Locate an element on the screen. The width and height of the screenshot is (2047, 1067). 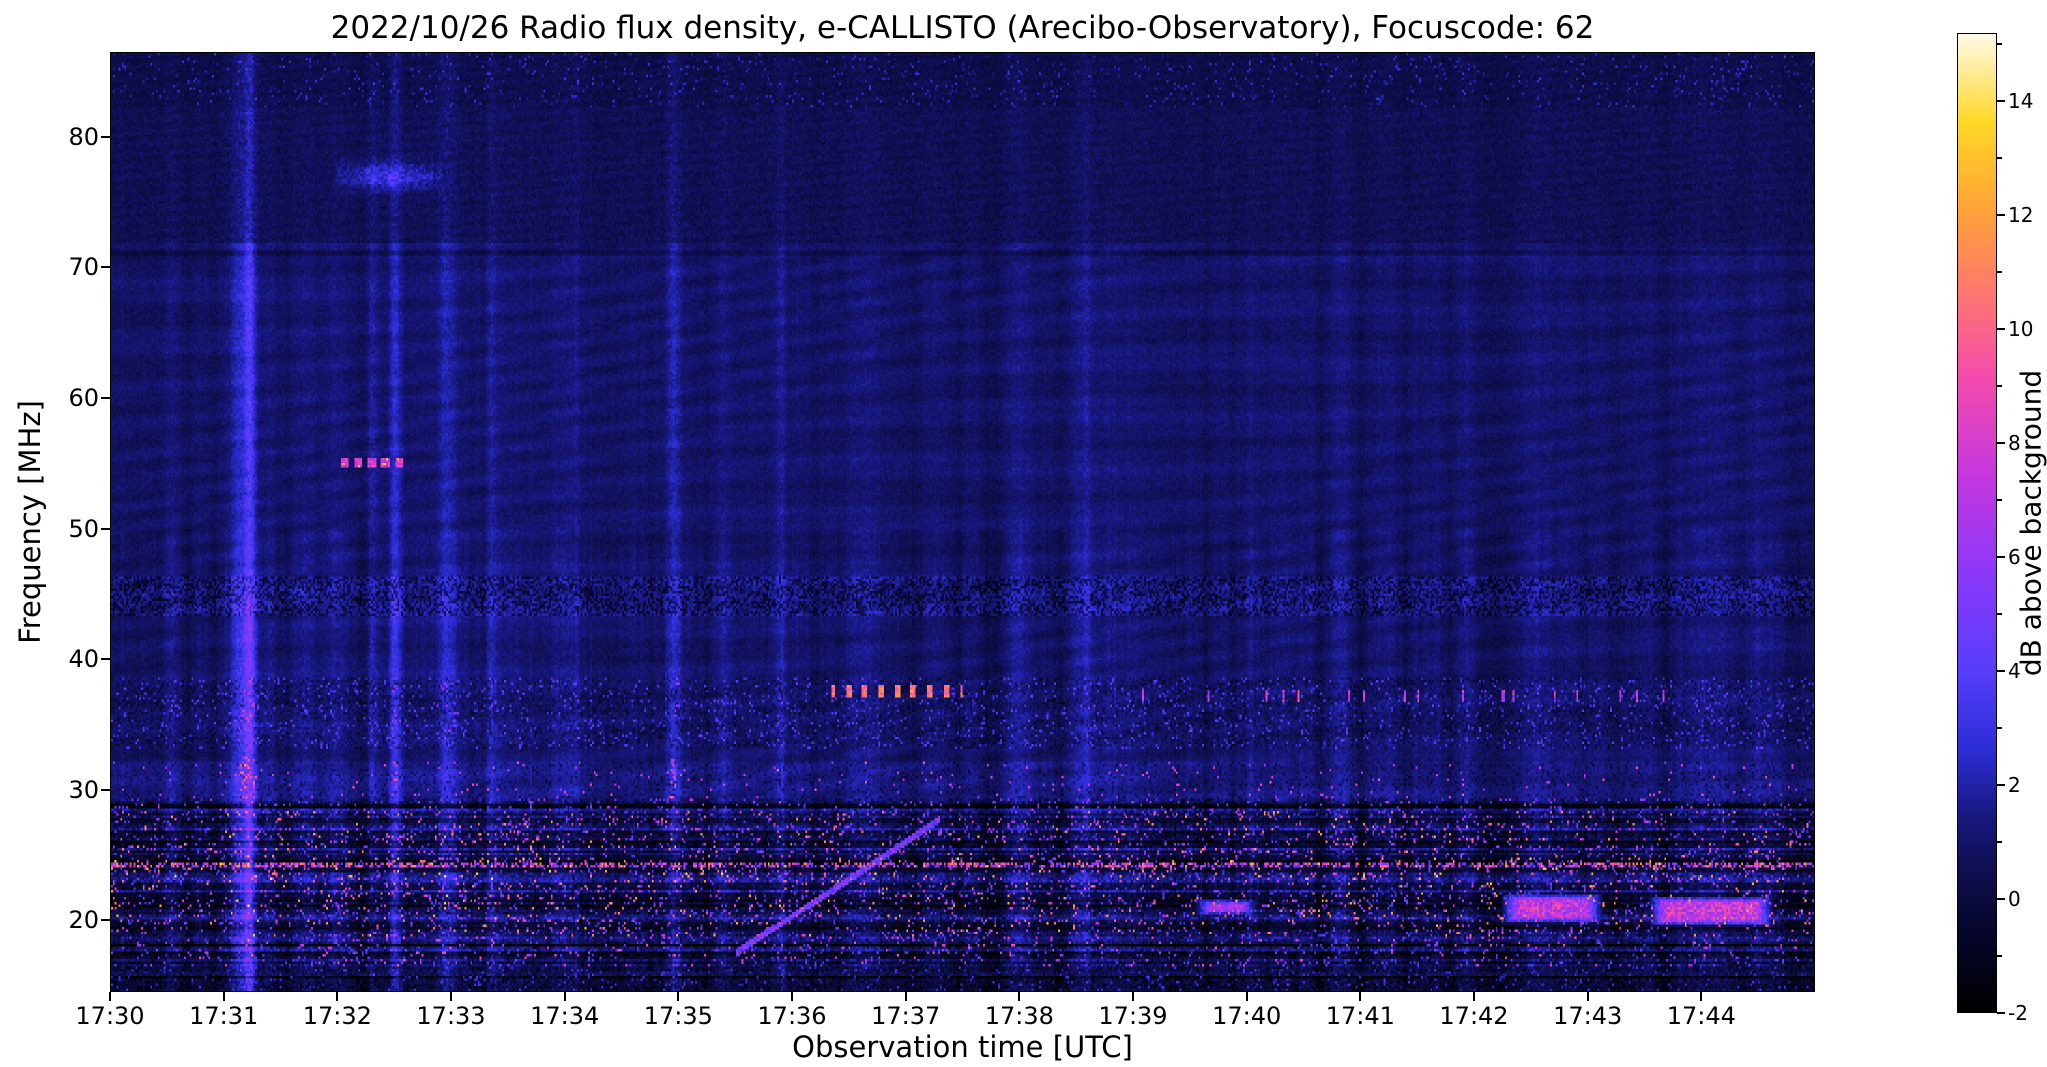
colorbar-tick-label: 10 is located at coordinates (2021, 329).